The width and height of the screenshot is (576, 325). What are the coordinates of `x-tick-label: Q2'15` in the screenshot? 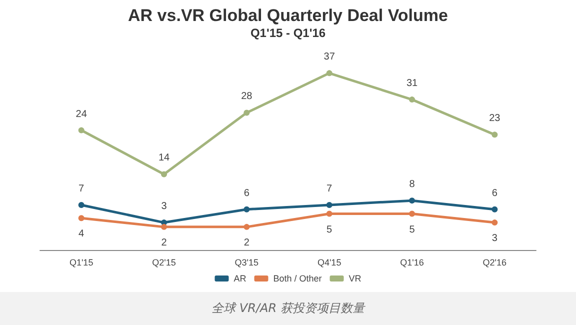 It's located at (164, 263).